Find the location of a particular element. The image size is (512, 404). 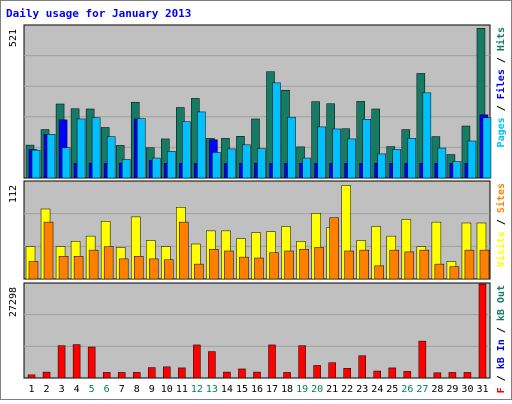

x-tick-label-day-2: 2 is located at coordinates (47, 389).